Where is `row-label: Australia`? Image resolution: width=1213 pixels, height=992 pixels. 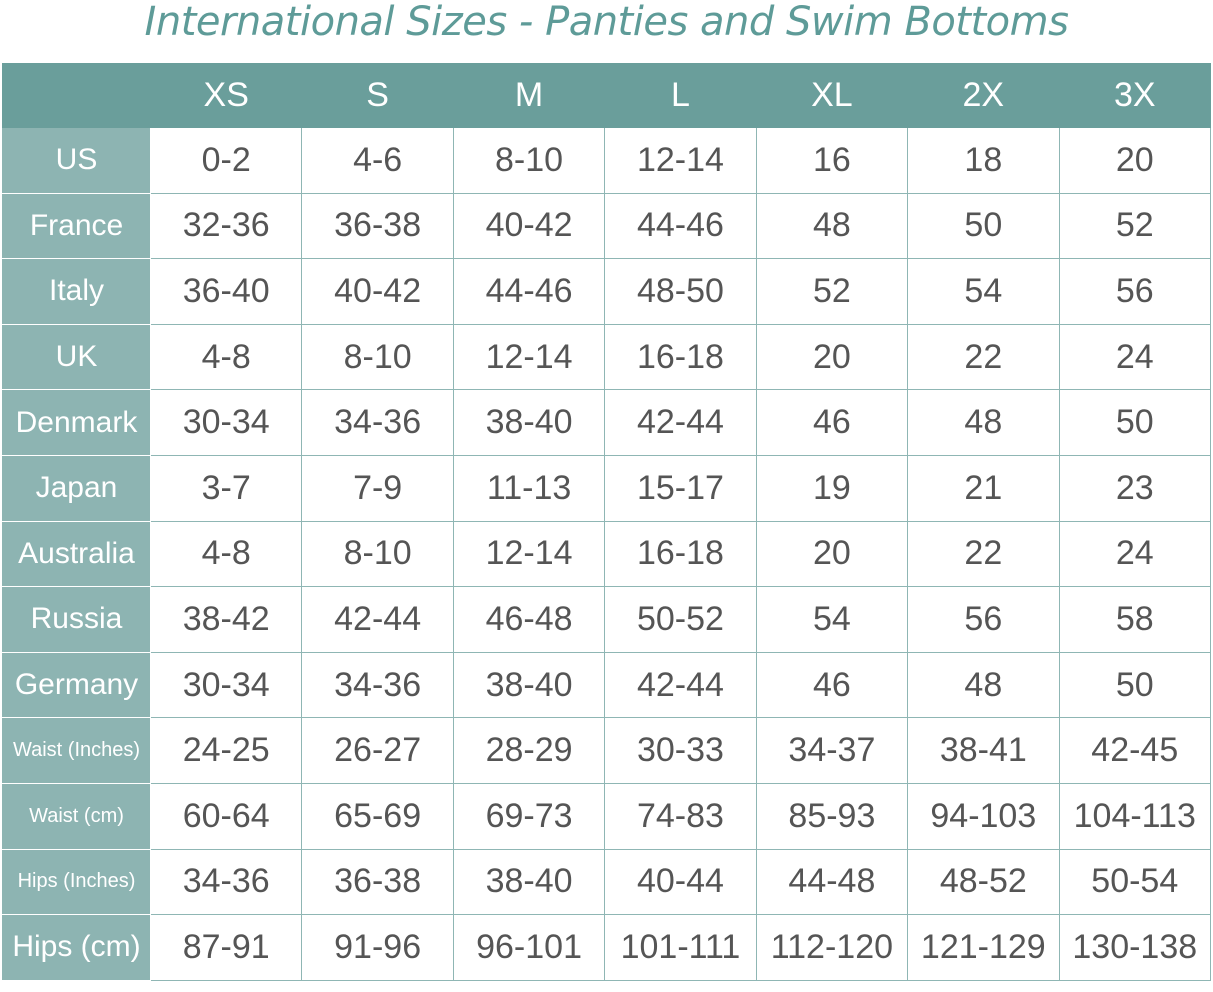
row-label: Australia is located at coordinates (76, 554).